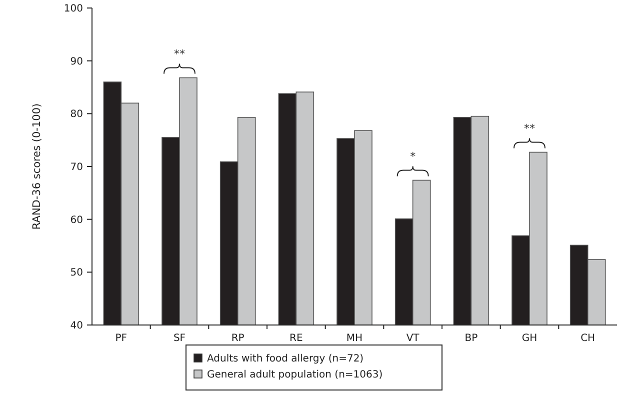 The height and width of the screenshot is (413, 625). I want to click on y-tick-label: 50, so click(76, 273).